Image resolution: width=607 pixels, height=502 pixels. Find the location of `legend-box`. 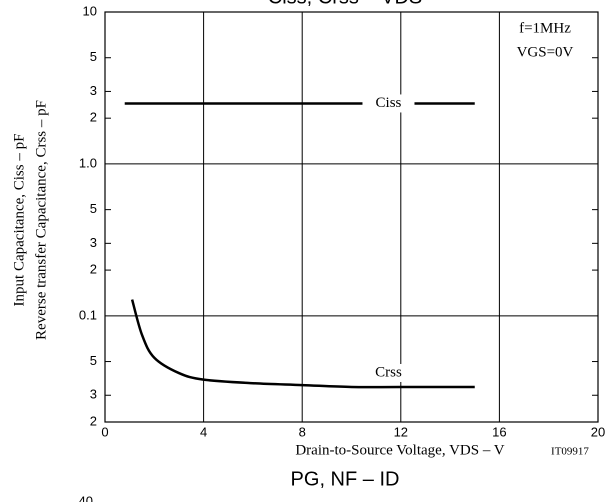

legend-box is located at coordinates (544, 40).